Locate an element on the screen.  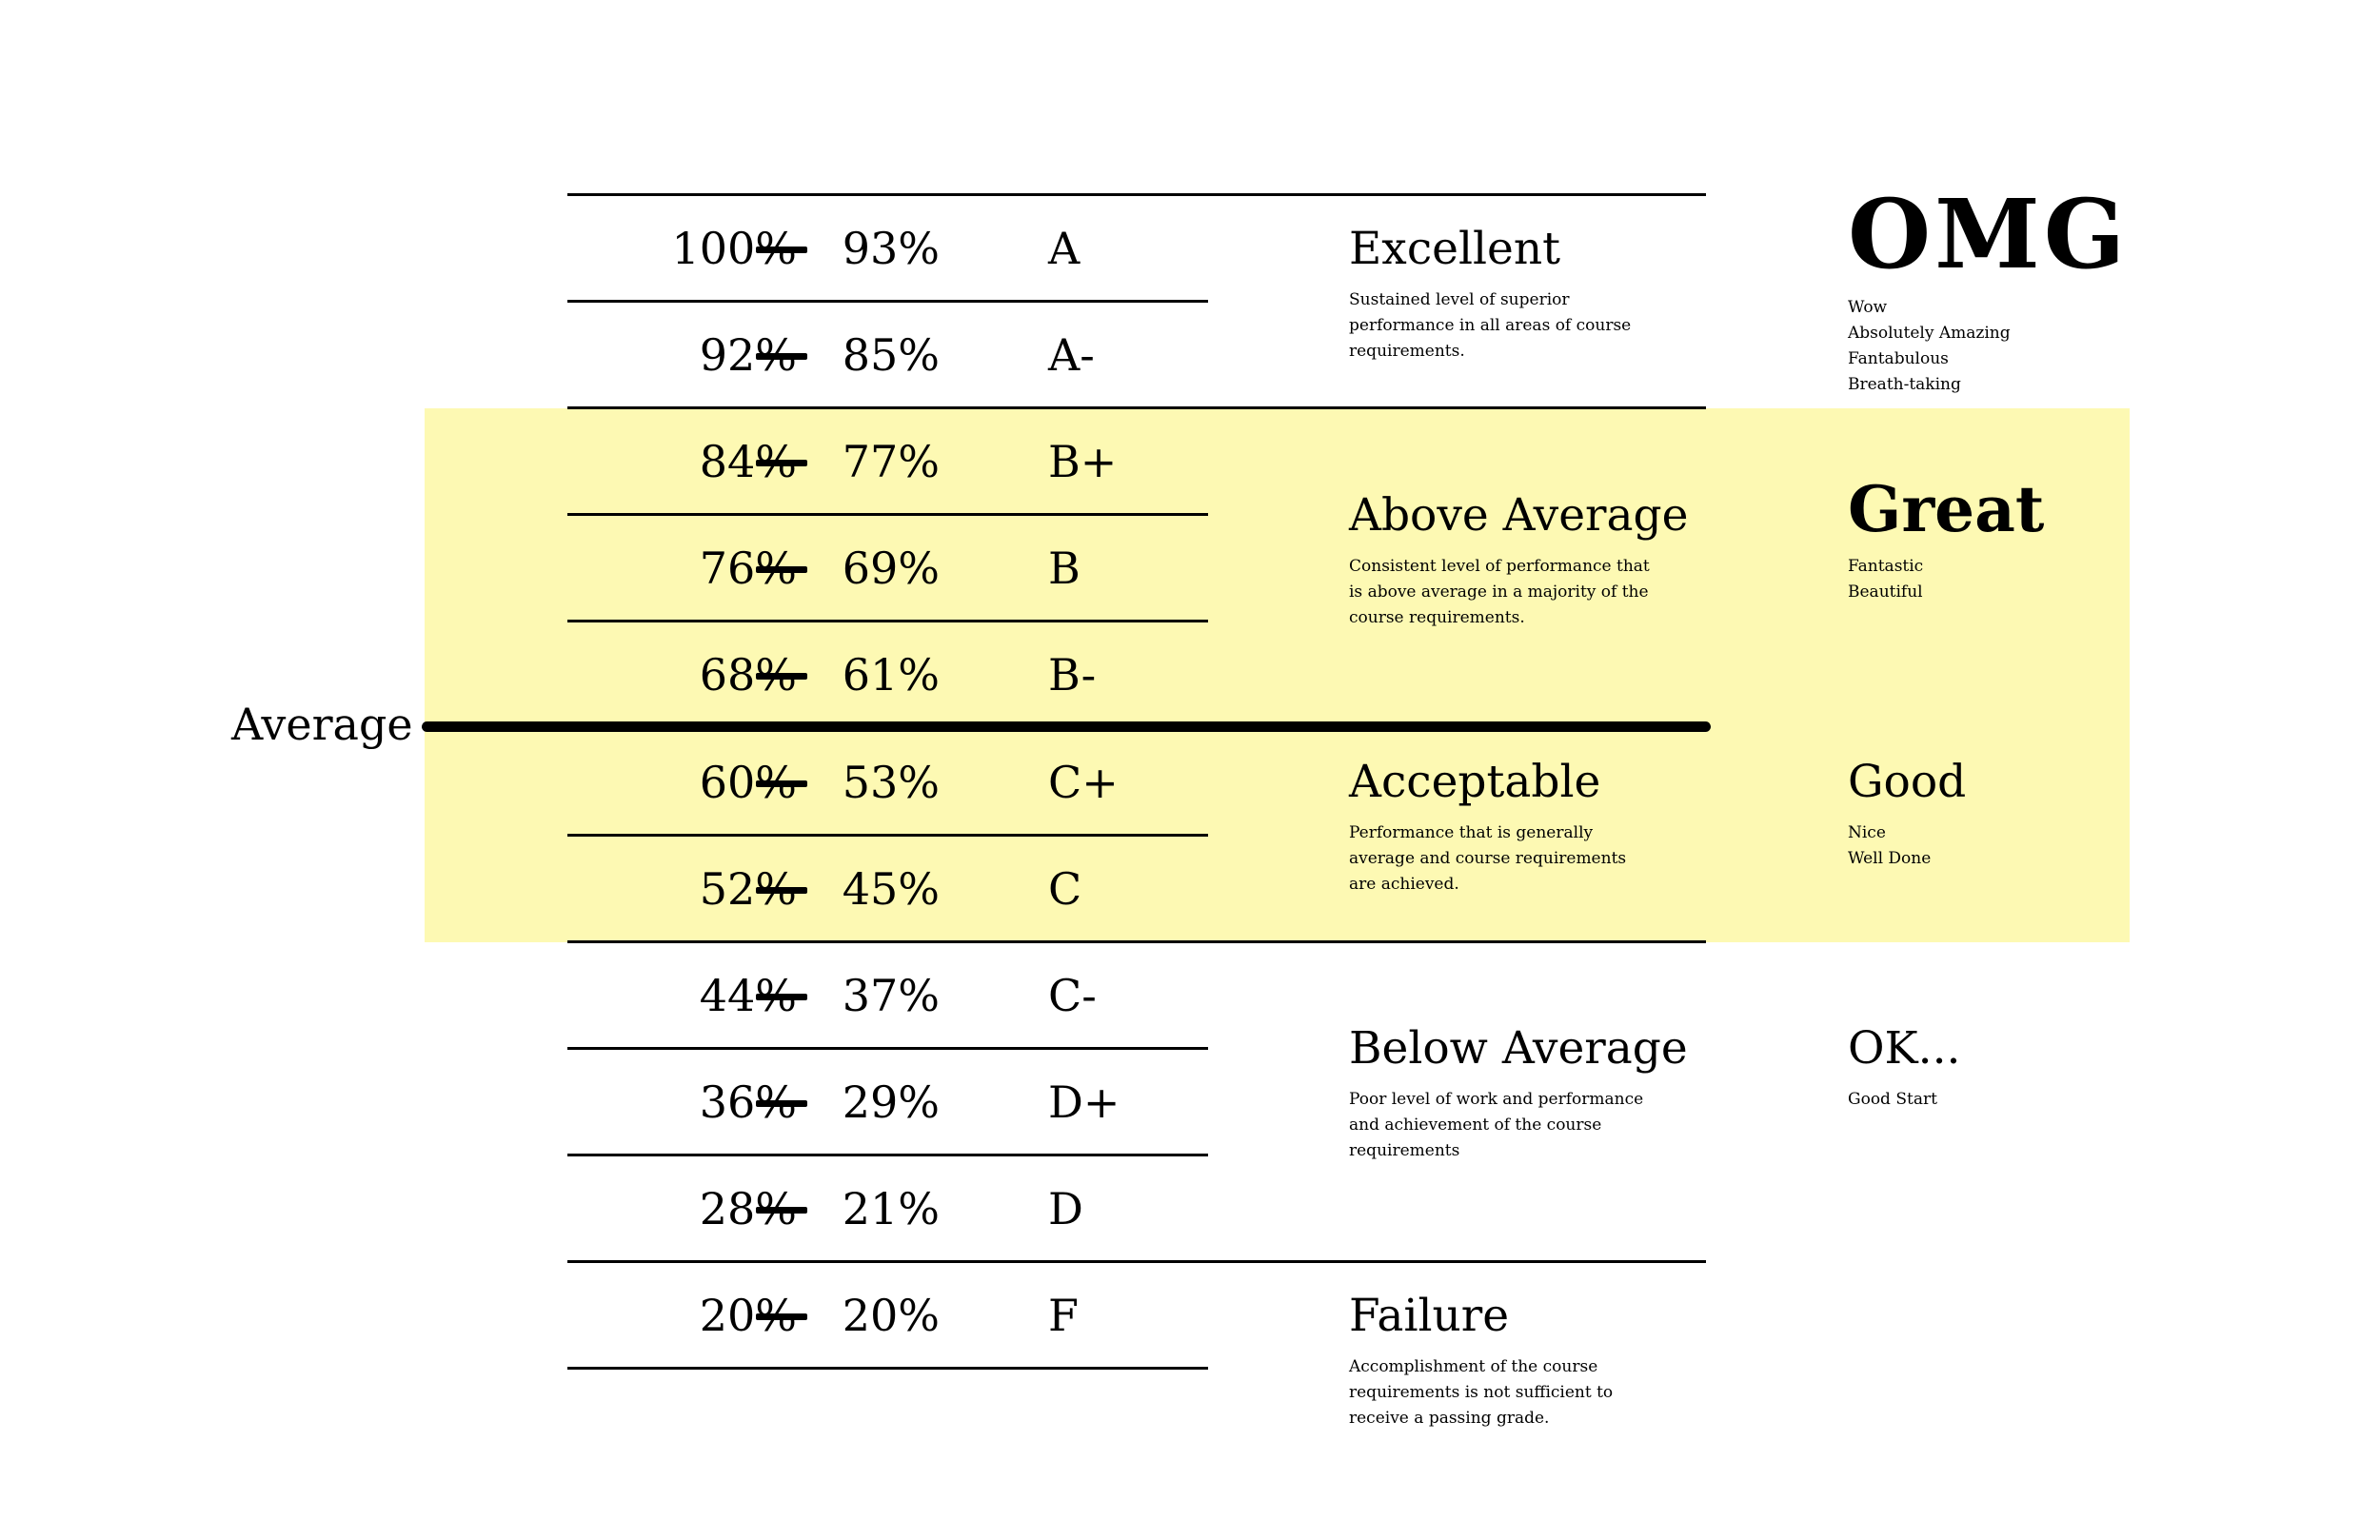
letter-grade: C+ is located at coordinates (1083, 782).